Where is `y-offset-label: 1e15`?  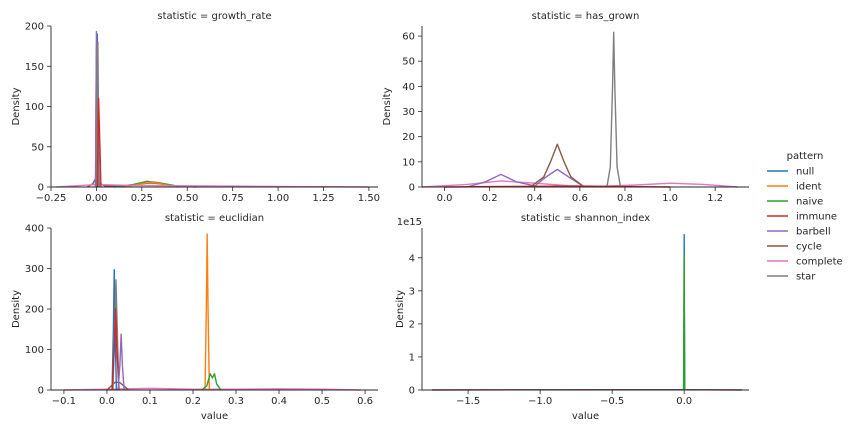 y-offset-label: 1e15 is located at coordinates (409, 222).